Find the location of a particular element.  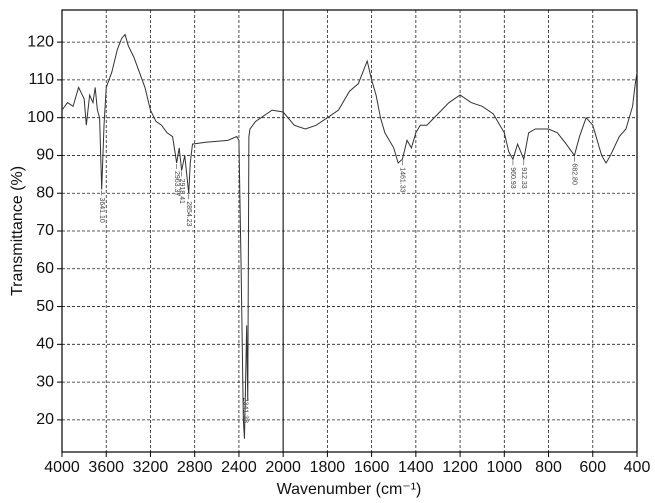

y-tick-label: 110 is located at coordinates (41, 79).